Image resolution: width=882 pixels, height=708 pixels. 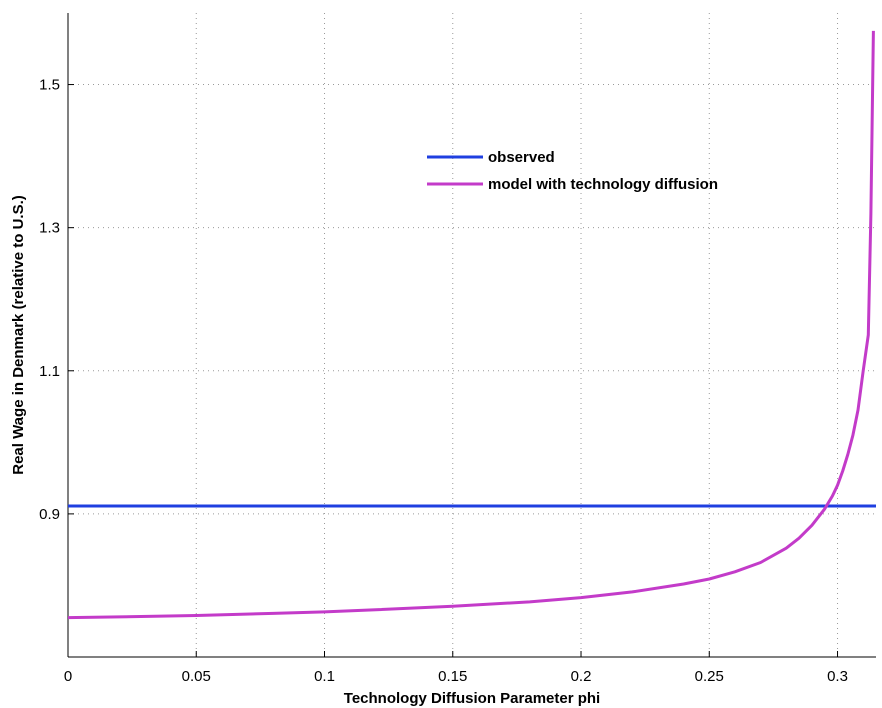 What do you see at coordinates (452, 676) in the screenshot?
I see `x-tick-label: 0.15` at bounding box center [452, 676].